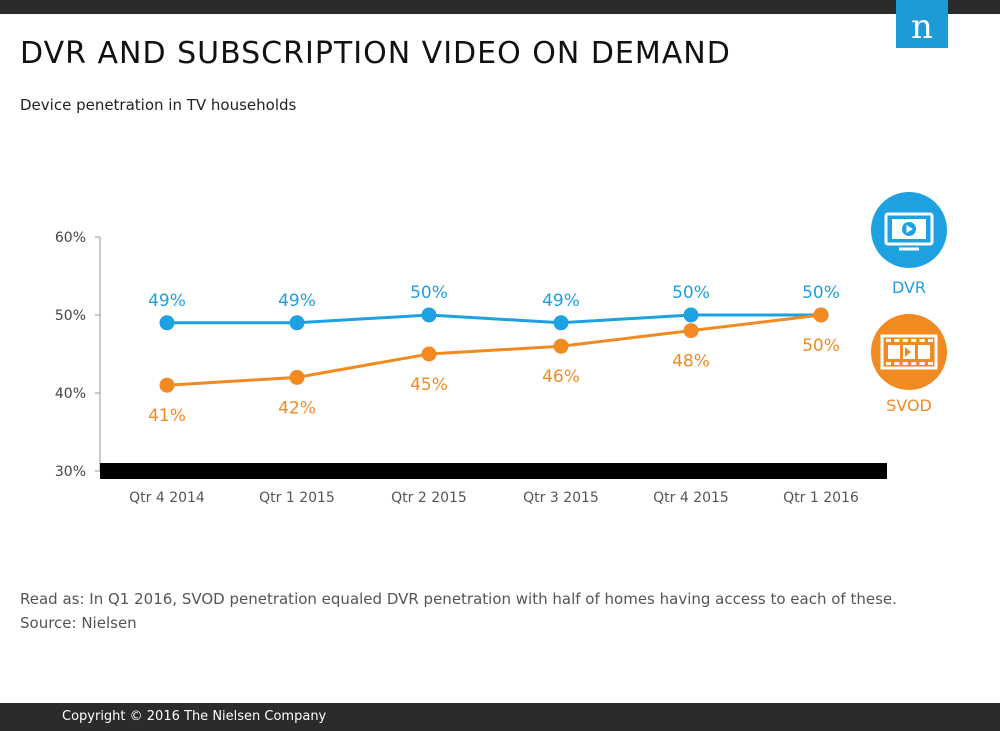 The height and width of the screenshot is (731, 1000). What do you see at coordinates (70, 316) in the screenshot?
I see `y-tick-label: 50%` at bounding box center [70, 316].